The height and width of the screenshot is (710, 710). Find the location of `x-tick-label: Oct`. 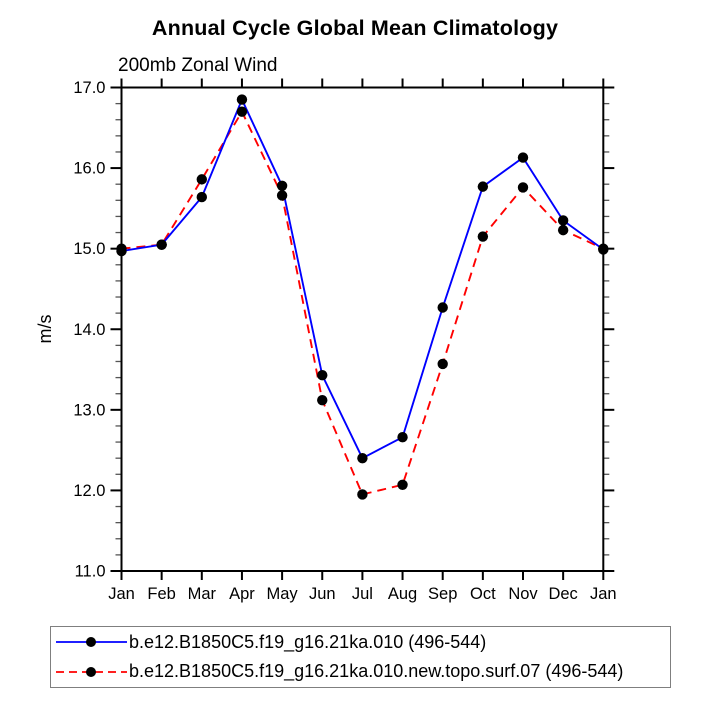

x-tick-label: Oct is located at coordinates (483, 594).